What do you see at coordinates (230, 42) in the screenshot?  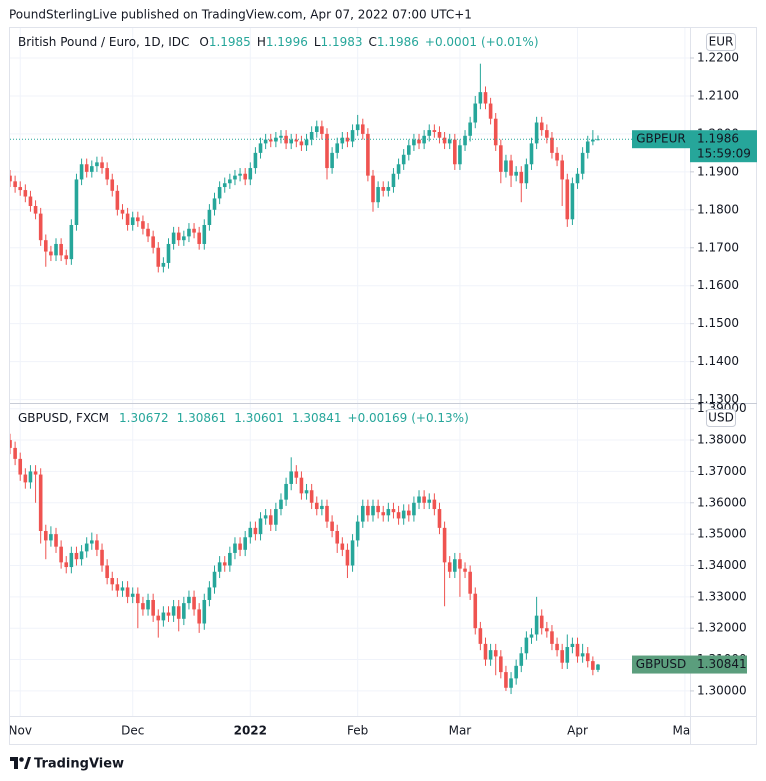 I see `ohlc-value: 1.1985` at bounding box center [230, 42].